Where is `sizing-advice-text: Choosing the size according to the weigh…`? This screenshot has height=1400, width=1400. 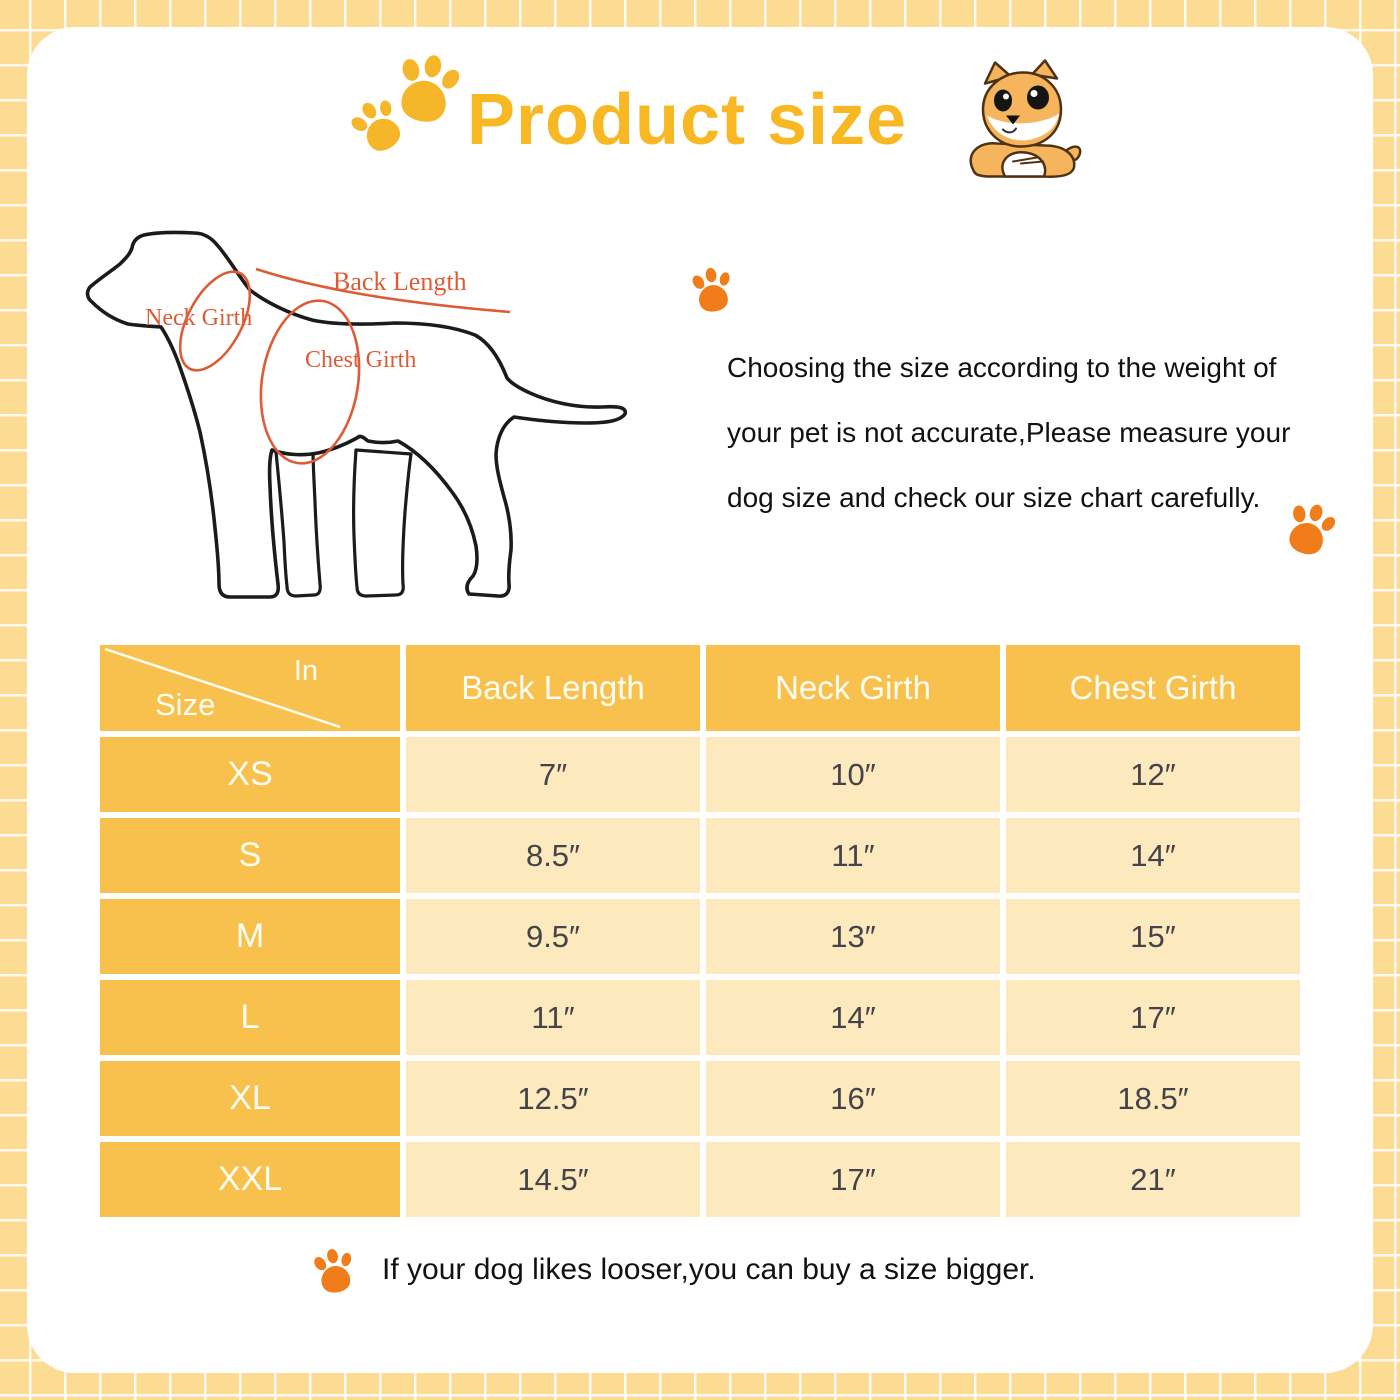 sizing-advice-text: Choosing the size according to the weigh… is located at coordinates (1009, 432).